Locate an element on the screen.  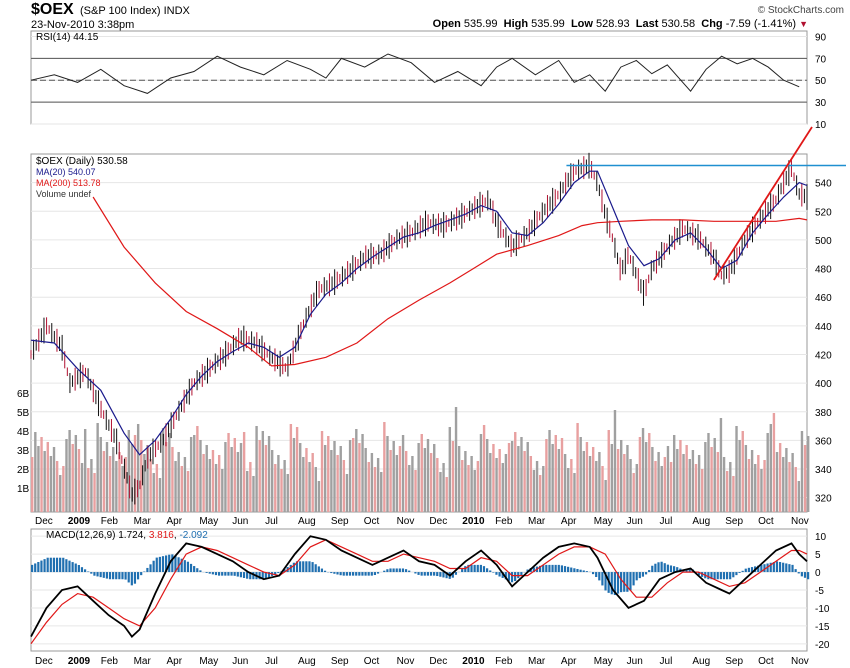
x-tick-label: Feb is located at coordinates (504, 521).